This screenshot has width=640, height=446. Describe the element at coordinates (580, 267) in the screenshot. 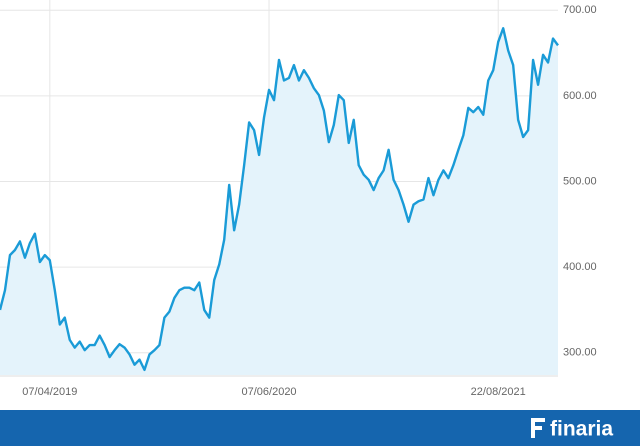

I see `y-tick-label: 400.00` at that location.